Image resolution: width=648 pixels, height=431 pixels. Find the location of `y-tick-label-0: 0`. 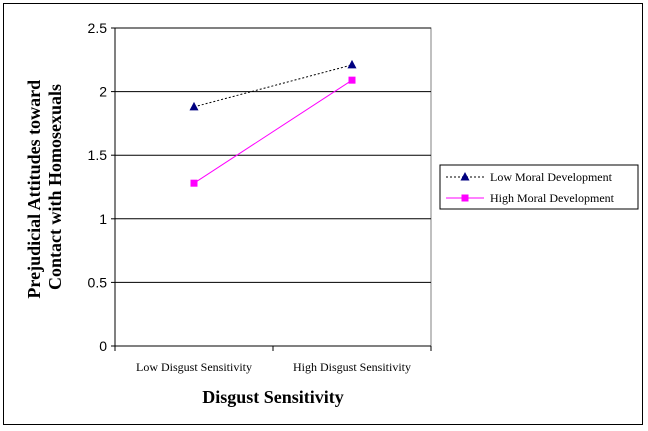

y-tick-label-0: 0 is located at coordinates (103, 346).